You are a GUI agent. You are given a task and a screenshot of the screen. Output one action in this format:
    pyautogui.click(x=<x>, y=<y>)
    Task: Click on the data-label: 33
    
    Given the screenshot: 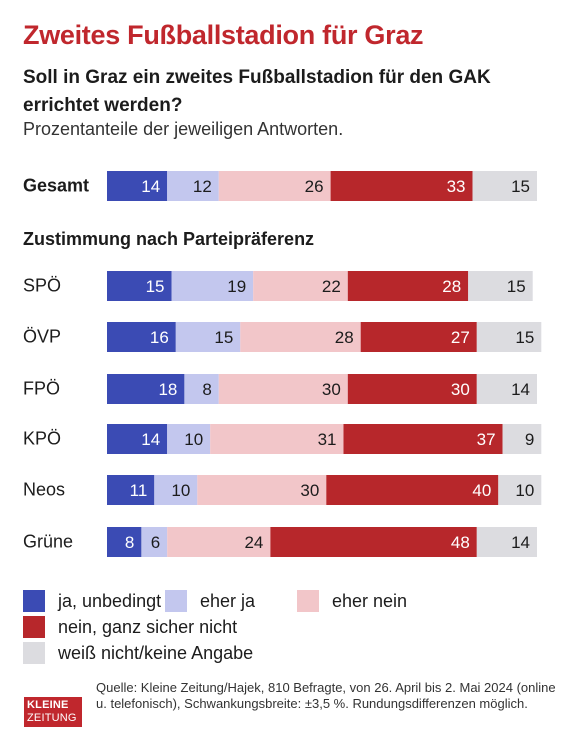 What is the action you would take?
    pyautogui.click(x=456, y=186)
    